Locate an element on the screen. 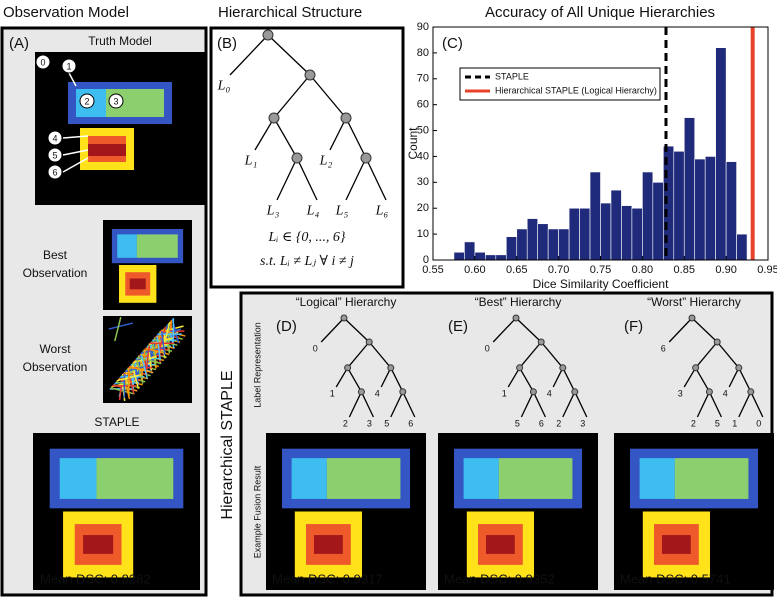 This screenshot has width=777, height=597. legend-label: STAPLE is located at coordinates (512, 76).